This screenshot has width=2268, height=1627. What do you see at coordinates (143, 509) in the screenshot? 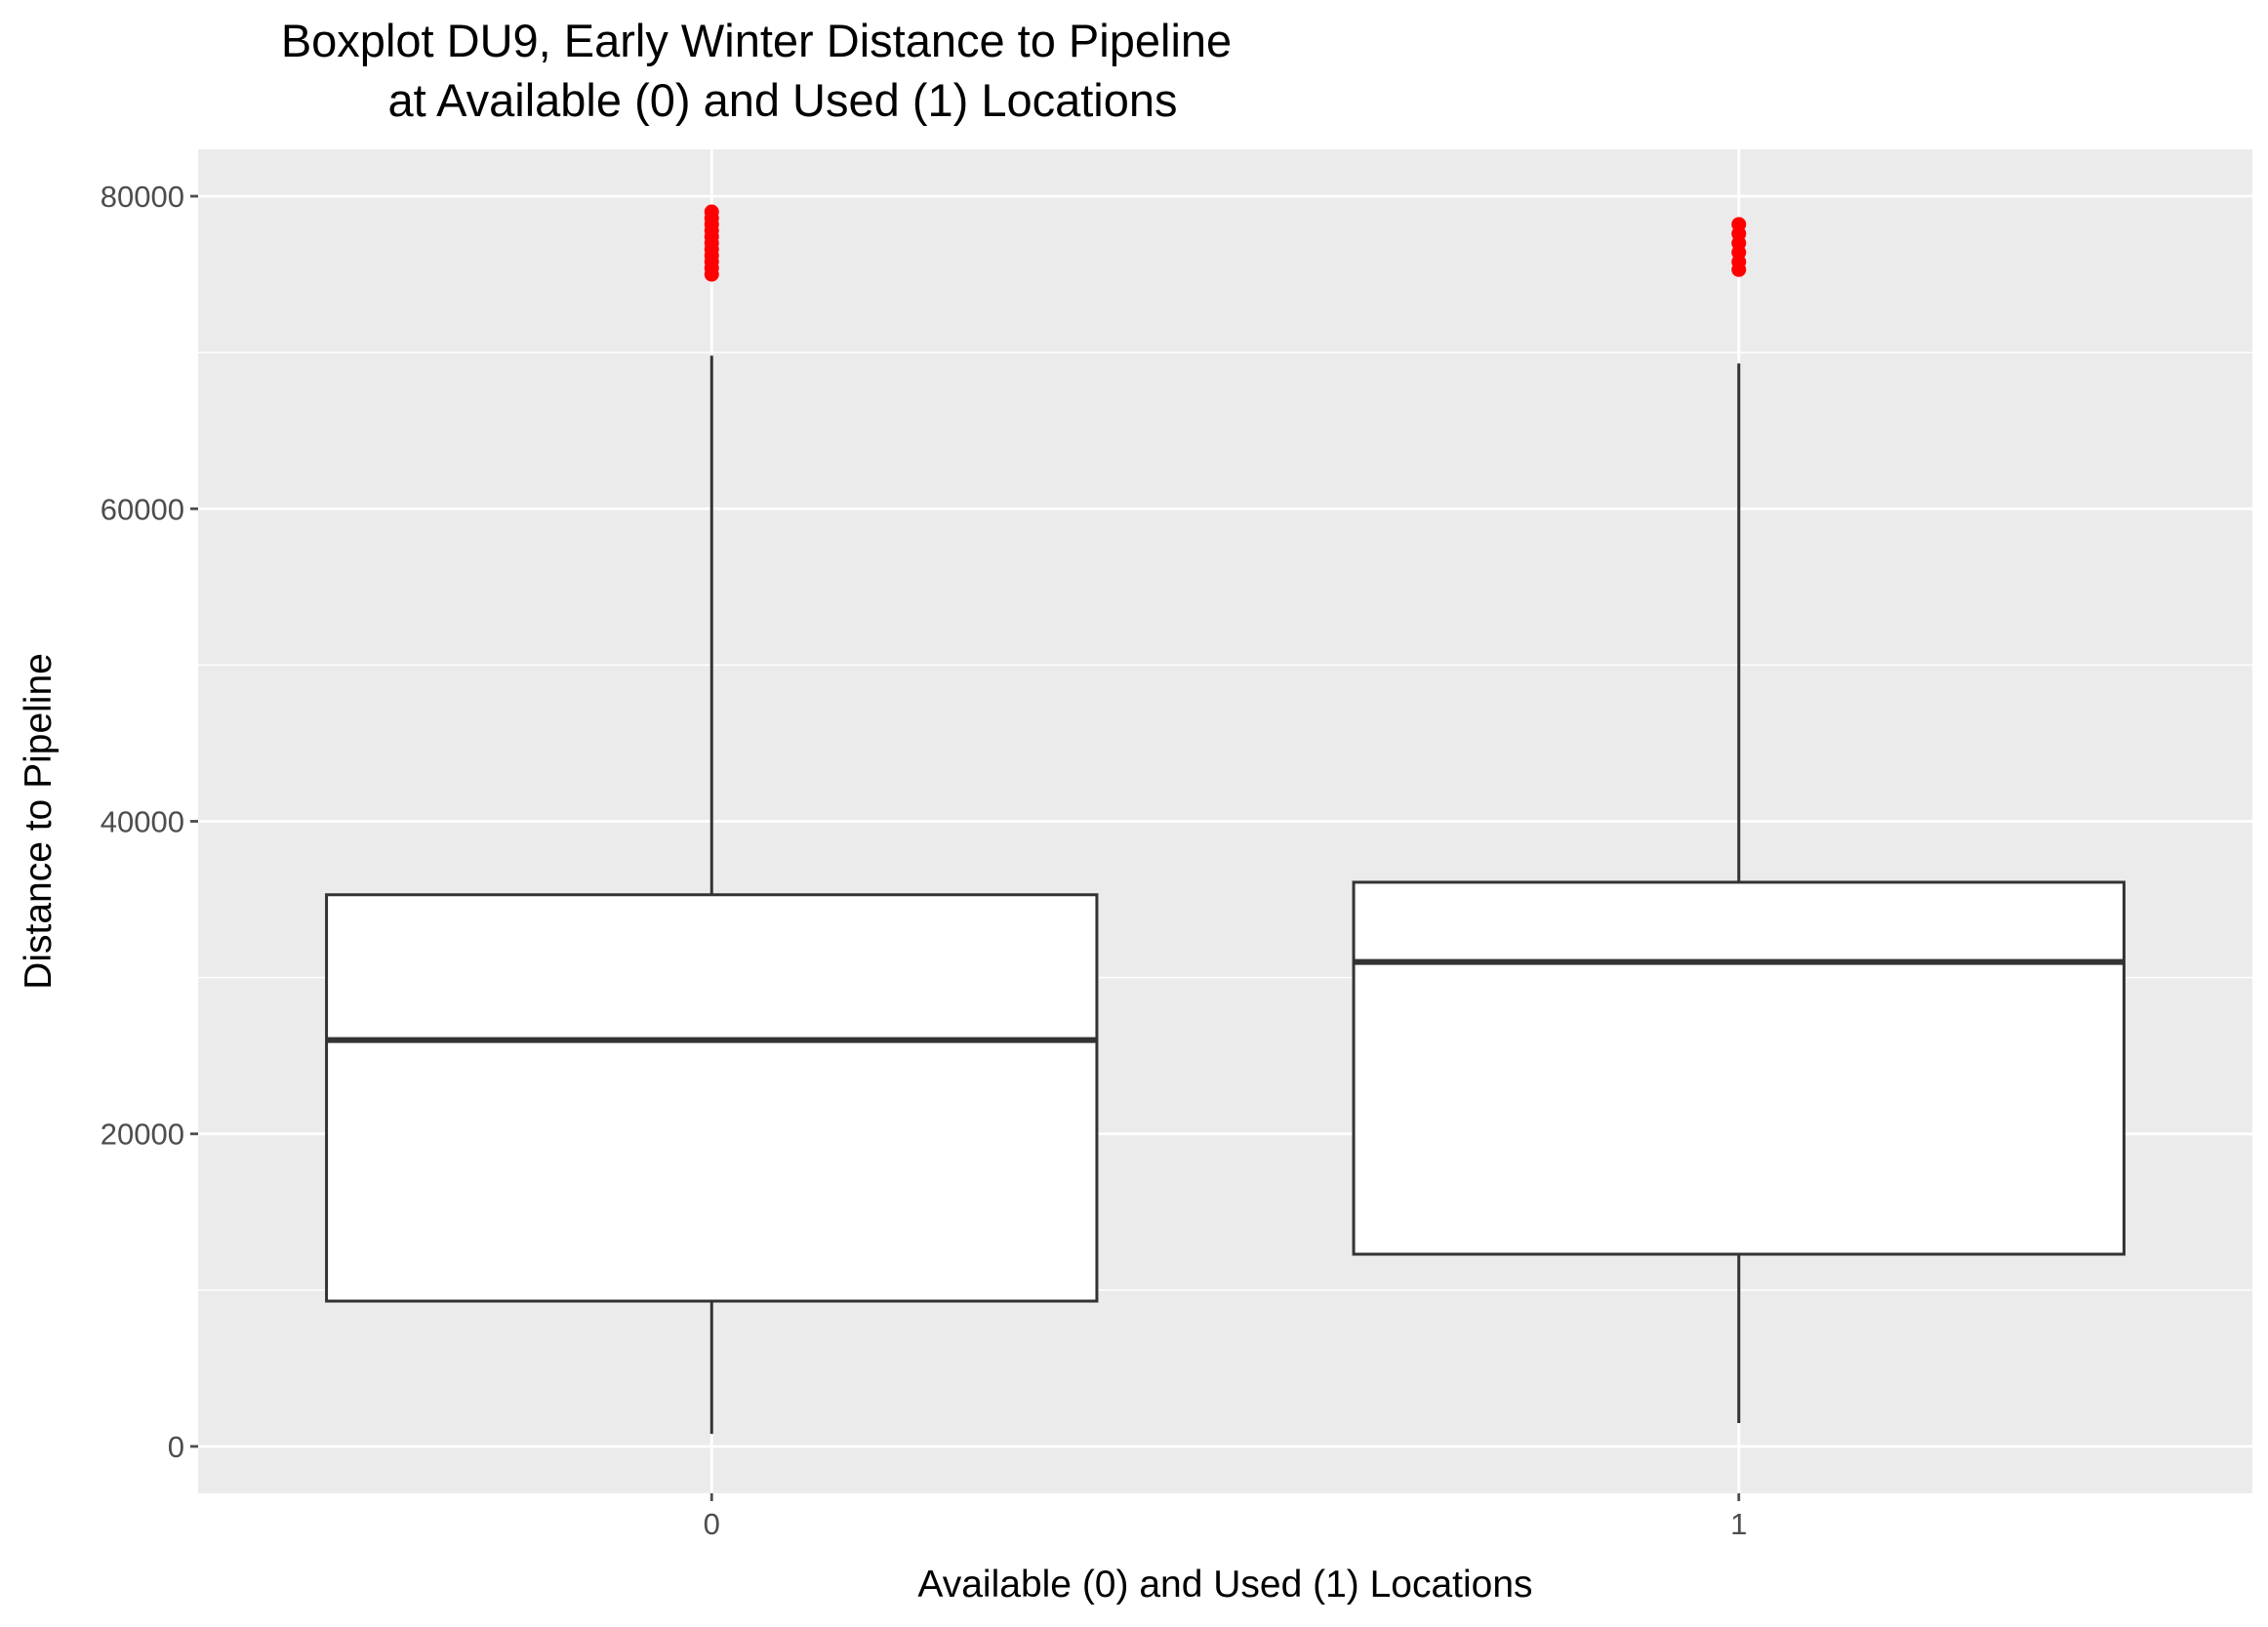
I see `y-tick-label: 60000` at bounding box center [143, 509].